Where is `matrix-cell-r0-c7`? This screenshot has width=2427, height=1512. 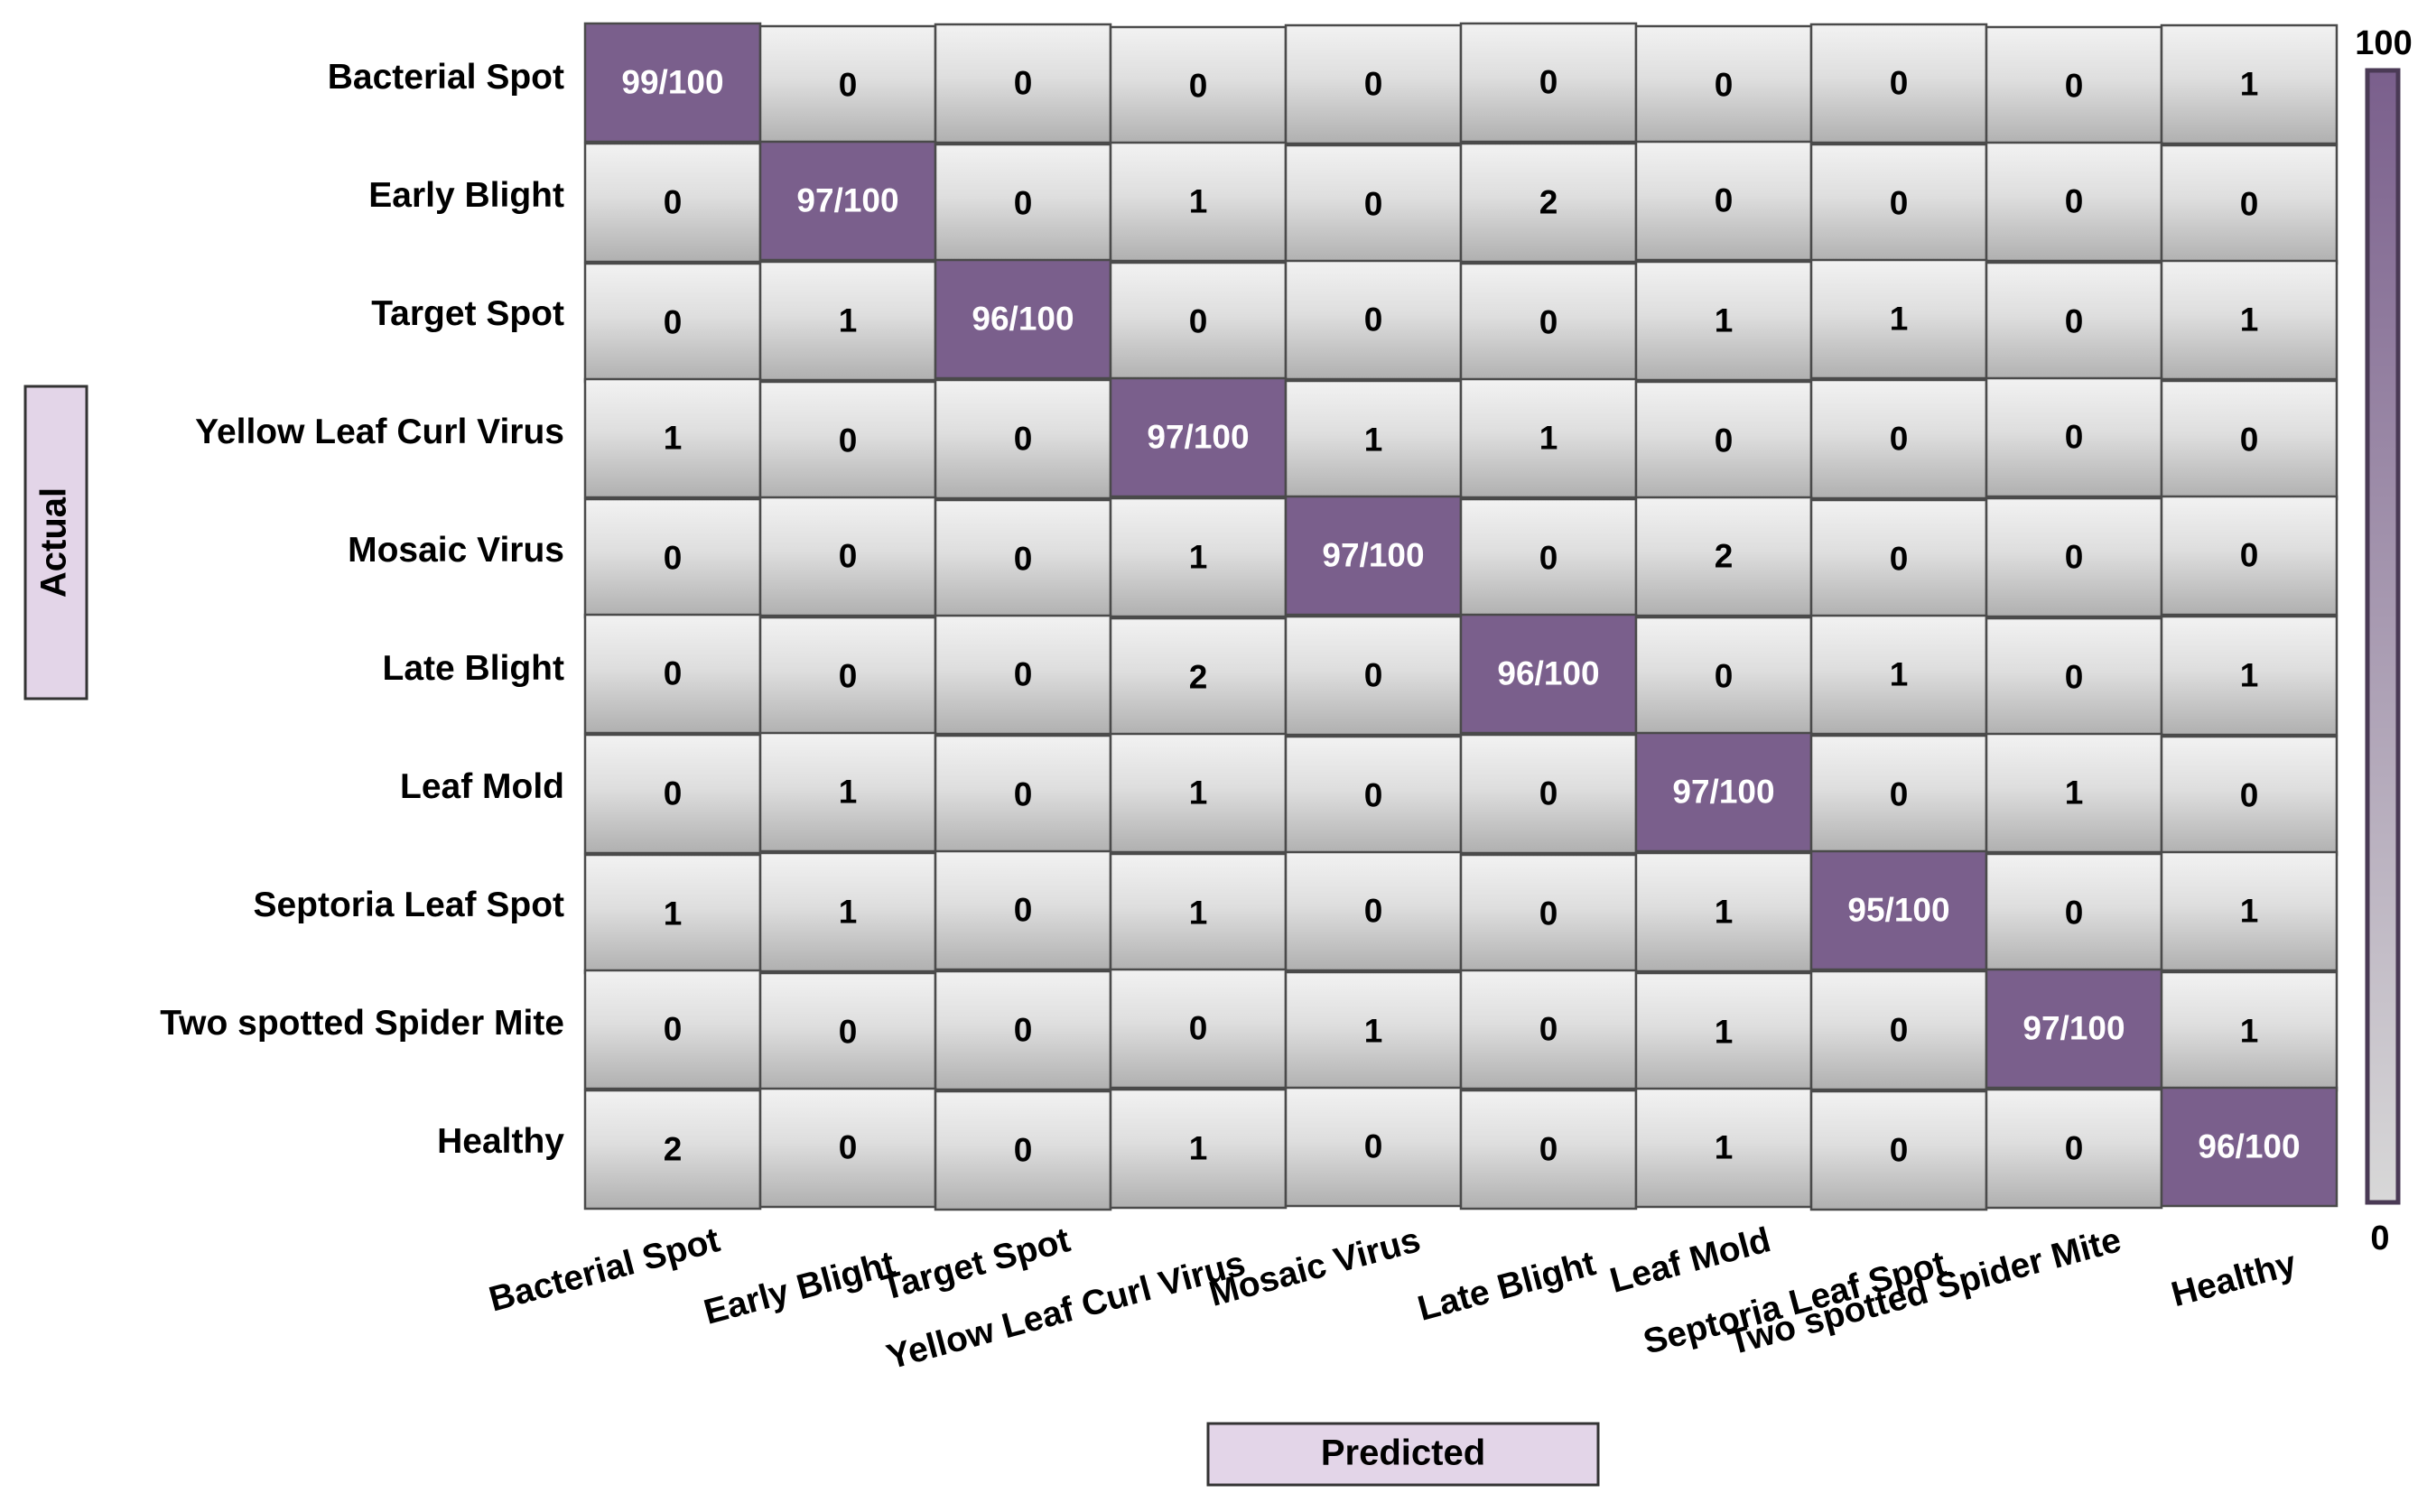 matrix-cell-r0-c7 is located at coordinates (1898, 83).